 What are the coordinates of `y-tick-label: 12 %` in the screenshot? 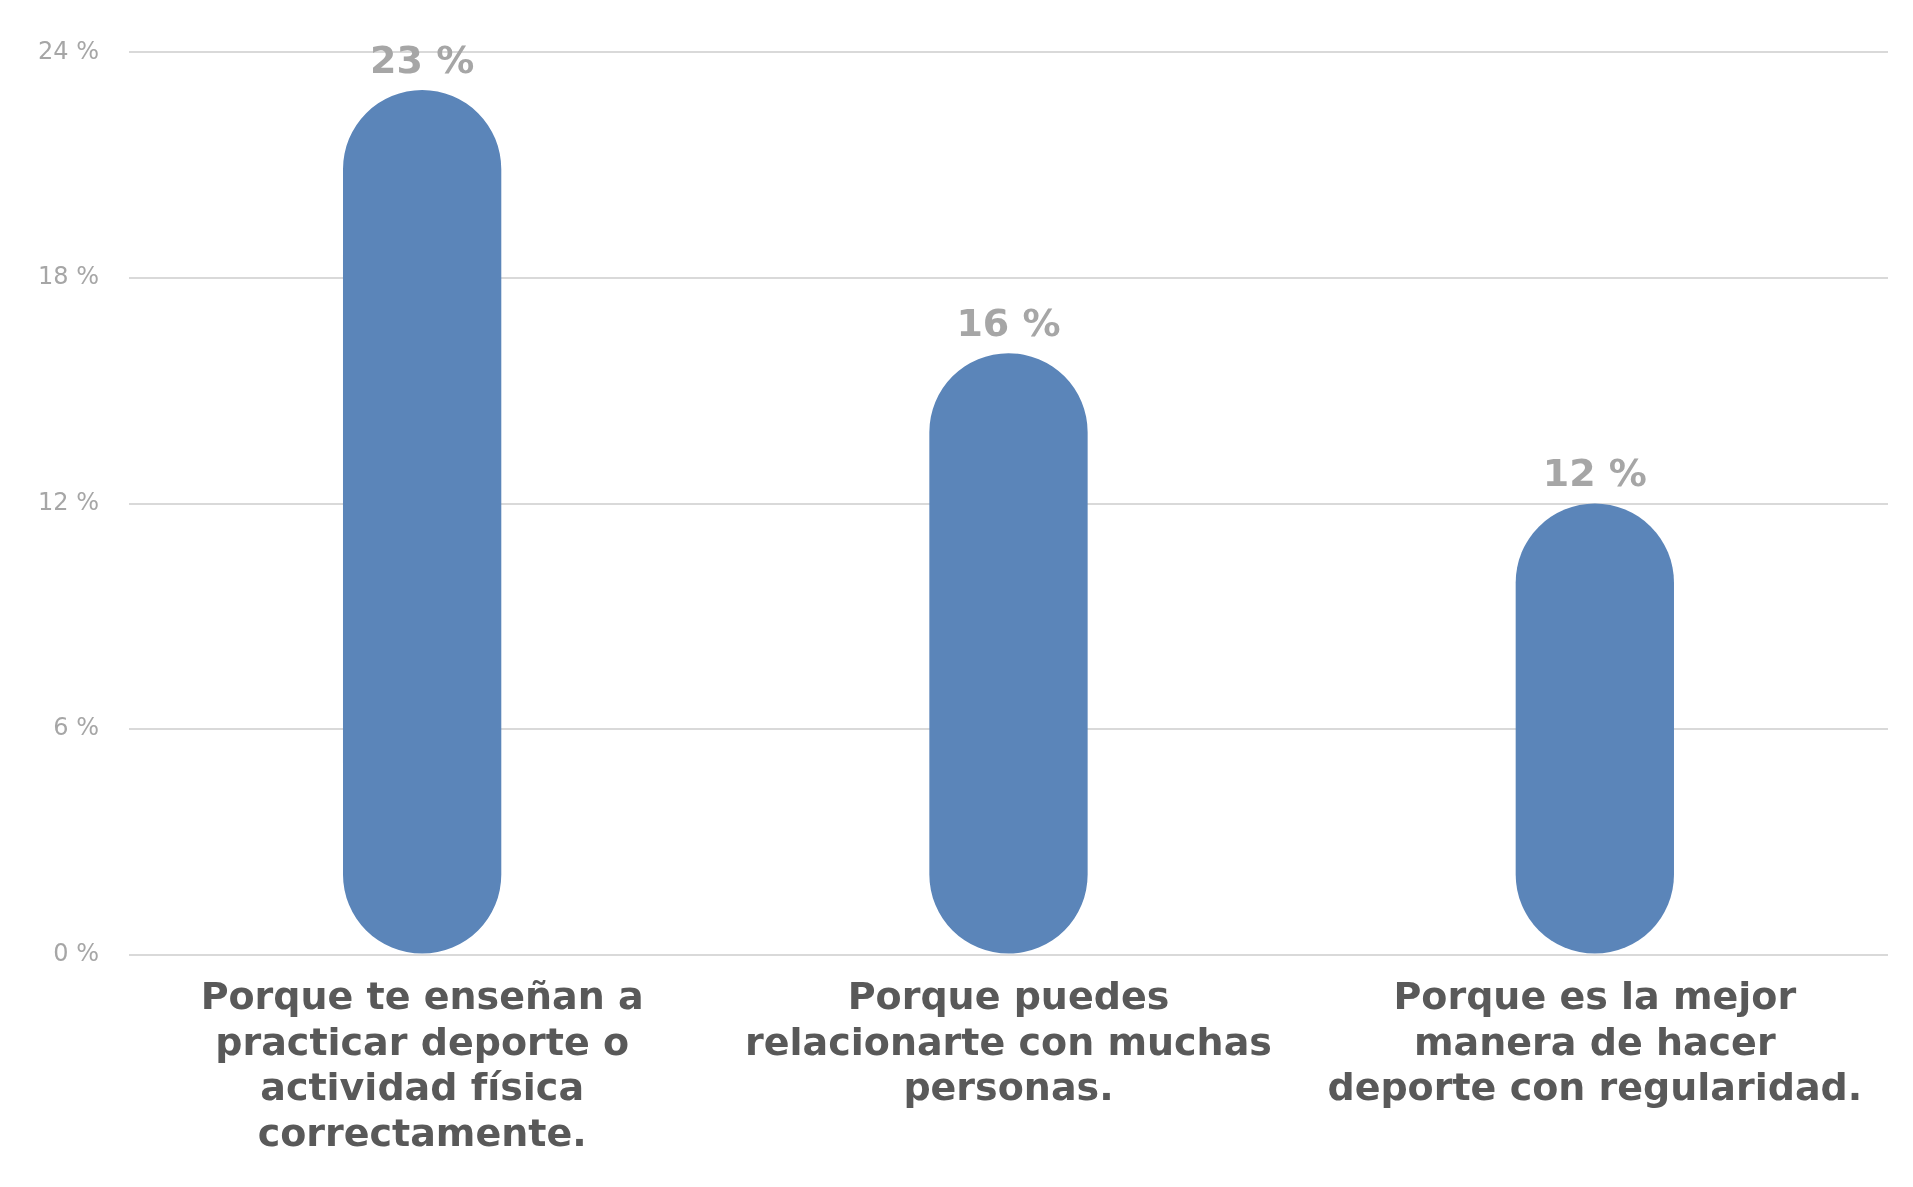 It's located at (68, 501).